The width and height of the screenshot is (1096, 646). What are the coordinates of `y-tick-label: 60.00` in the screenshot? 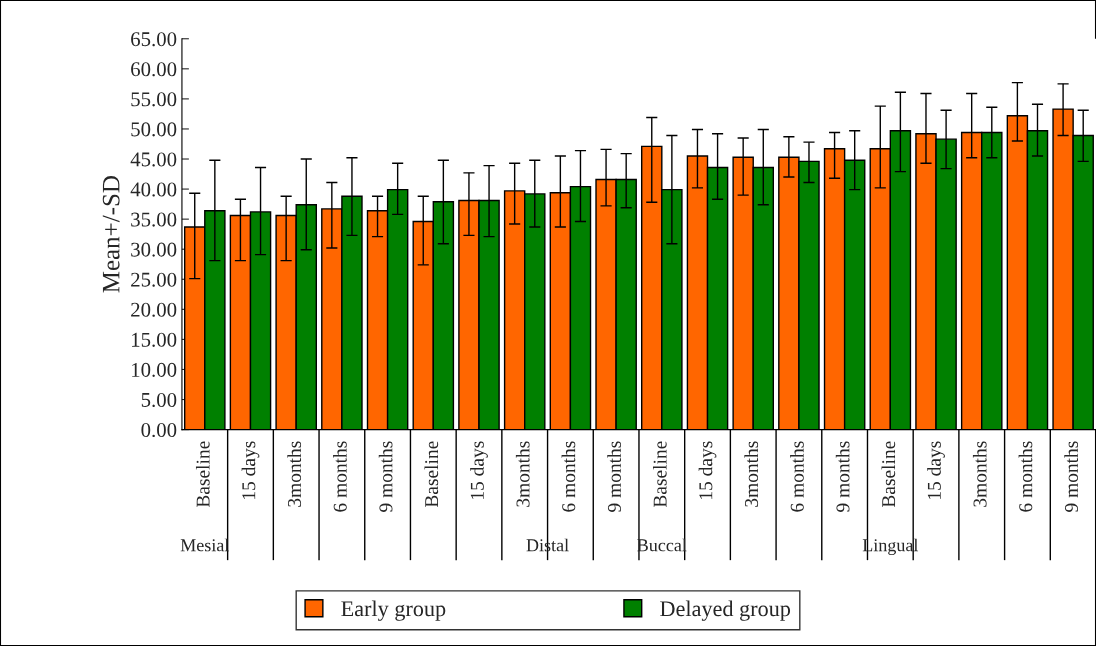 It's located at (154, 69).